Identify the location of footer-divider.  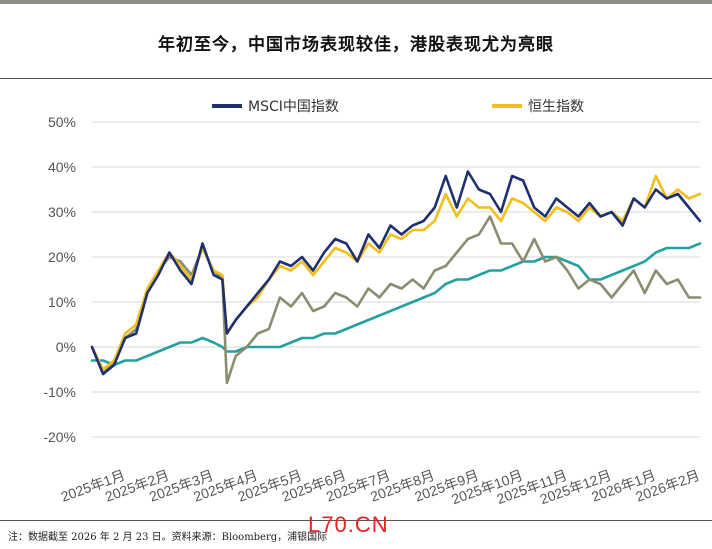
(356, 520).